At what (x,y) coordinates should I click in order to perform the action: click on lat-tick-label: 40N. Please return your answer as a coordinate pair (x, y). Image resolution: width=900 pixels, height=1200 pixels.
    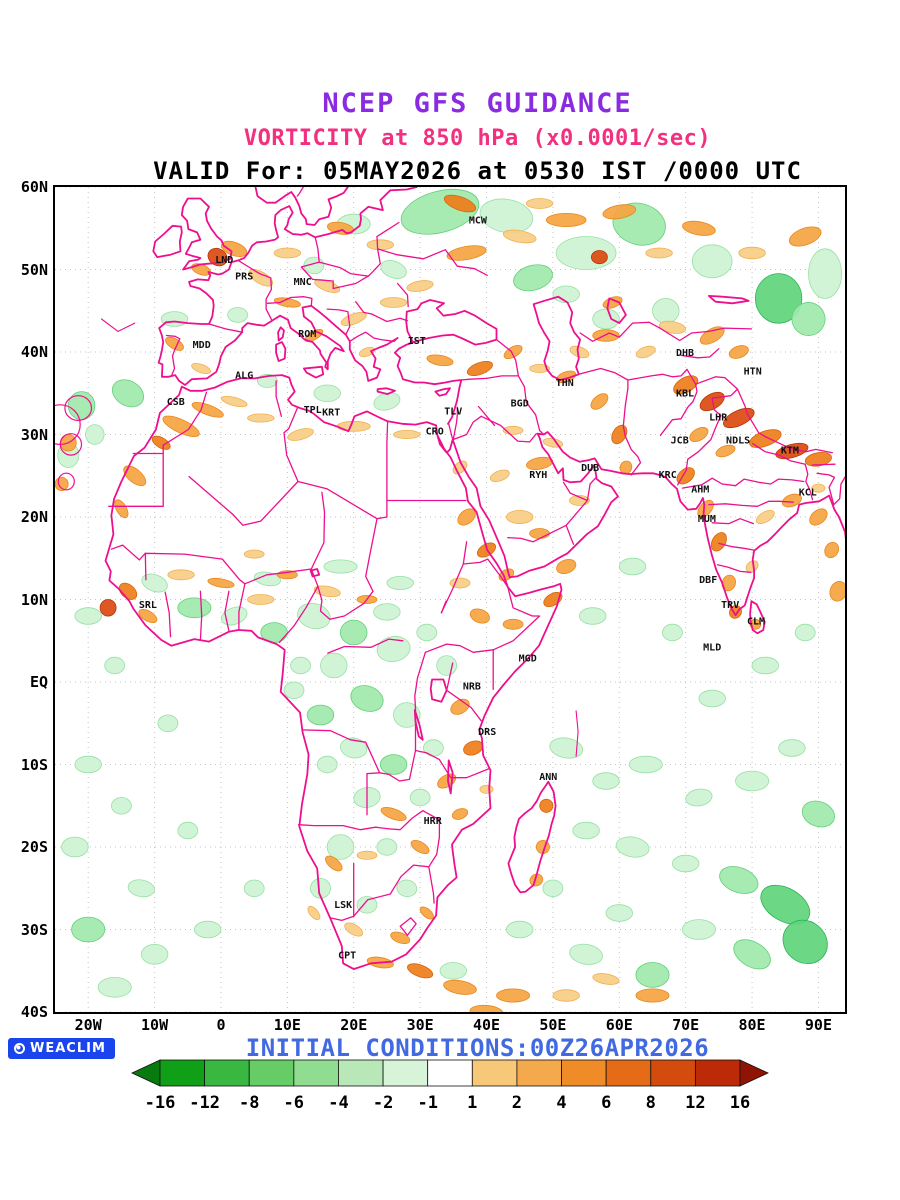
    Looking at the image, I should click on (34, 352).